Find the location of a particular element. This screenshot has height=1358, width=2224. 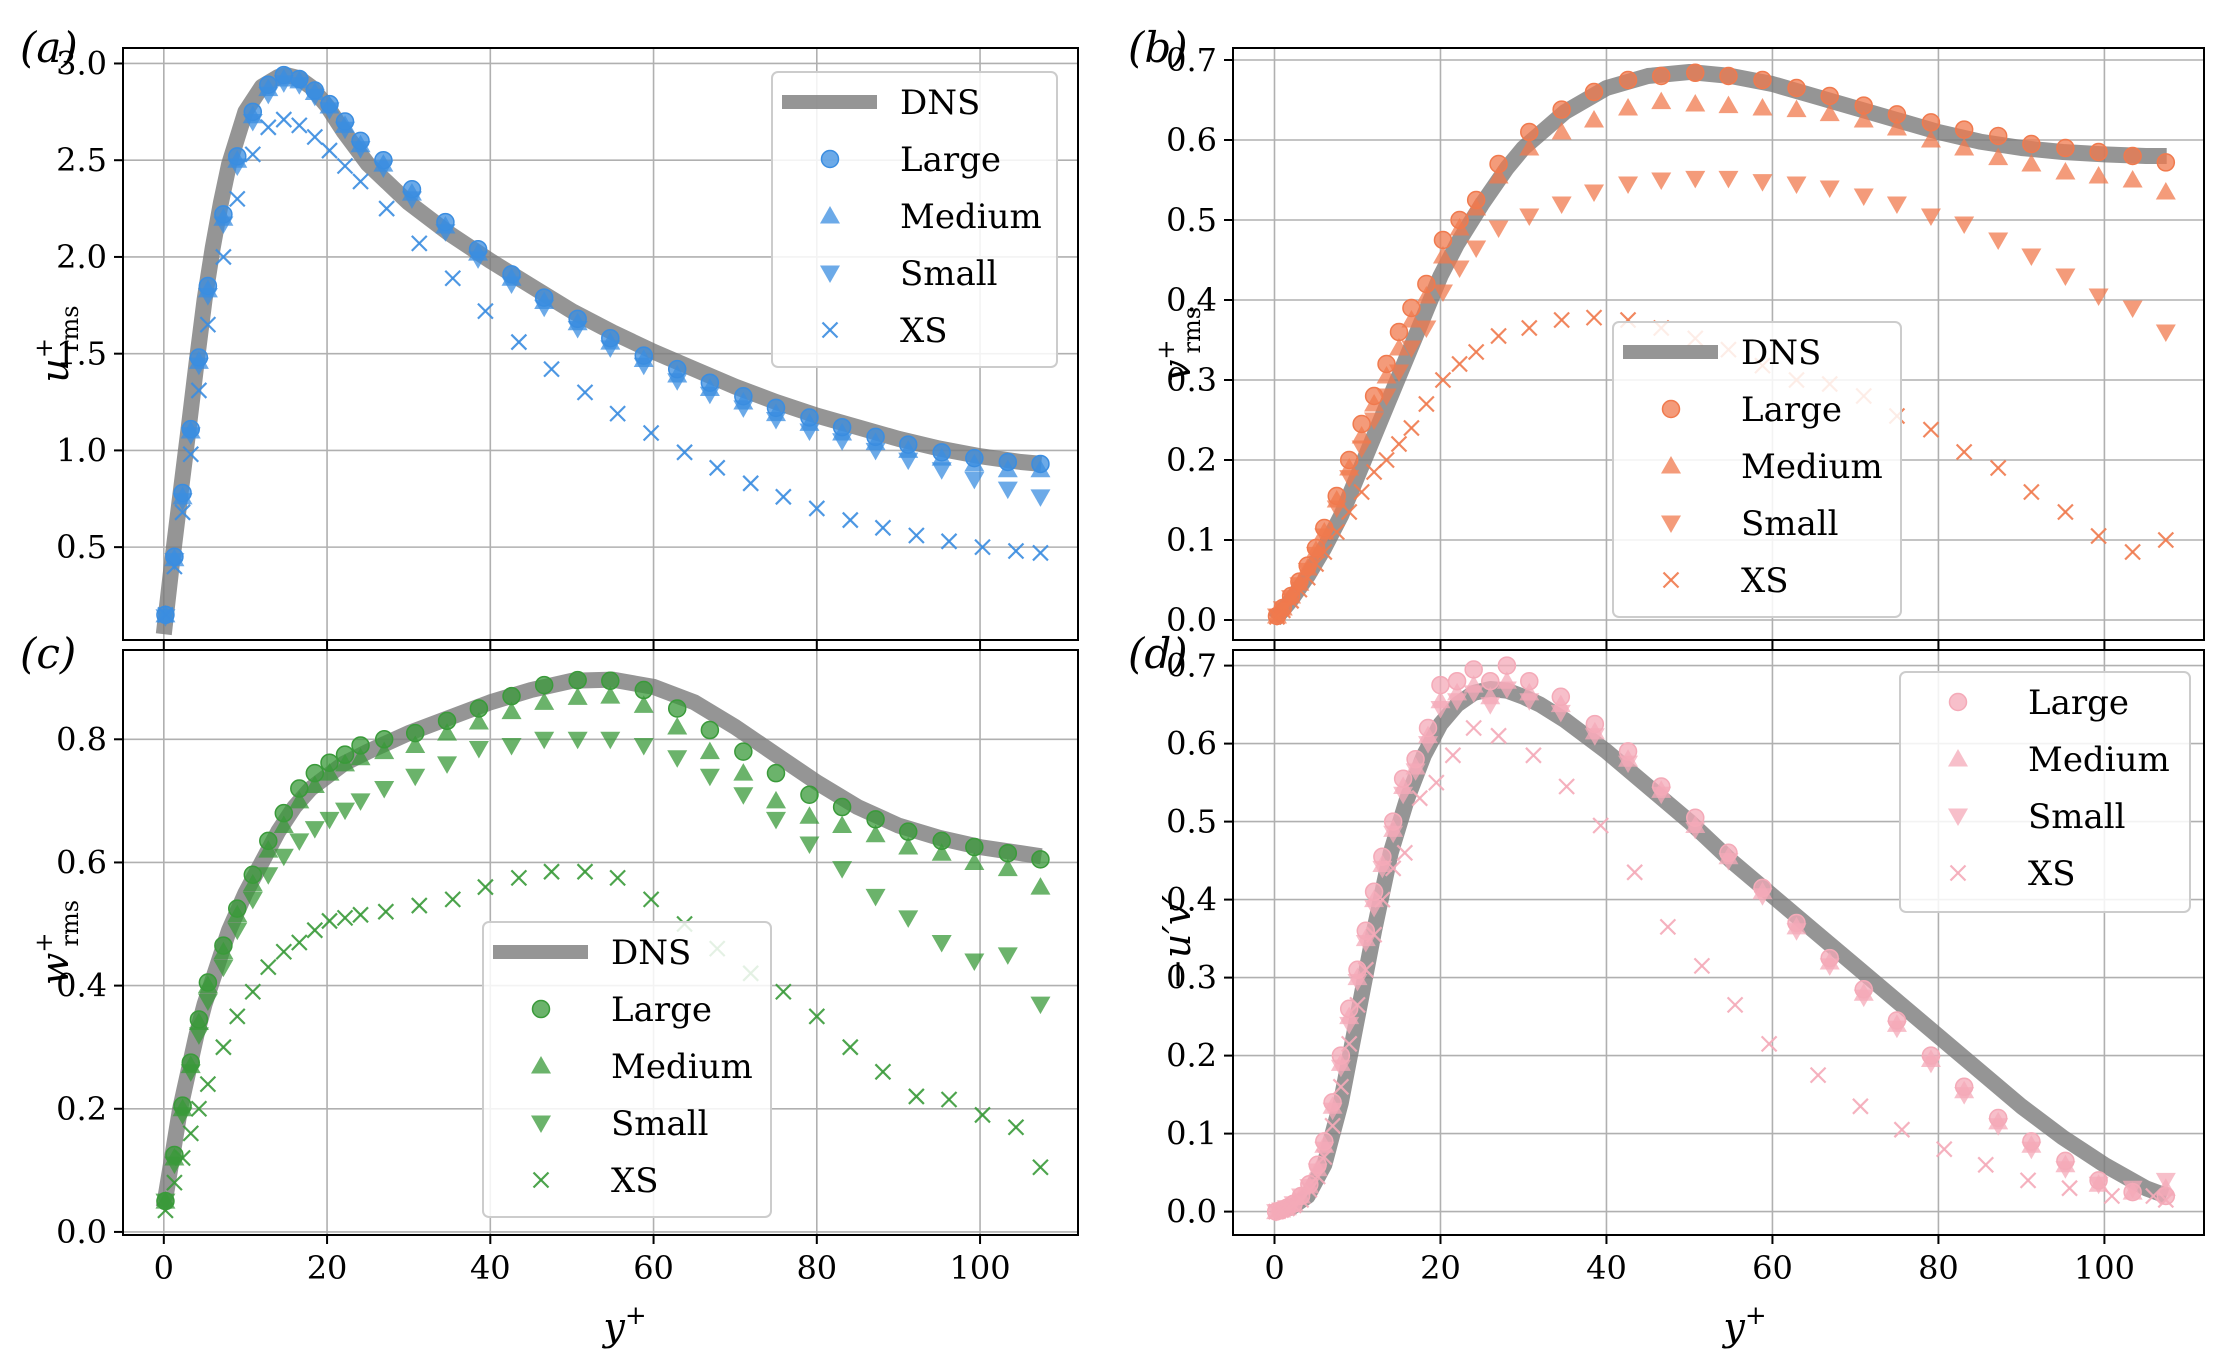

y-tick-label: 0.7 is located at coordinates (1191, 666).